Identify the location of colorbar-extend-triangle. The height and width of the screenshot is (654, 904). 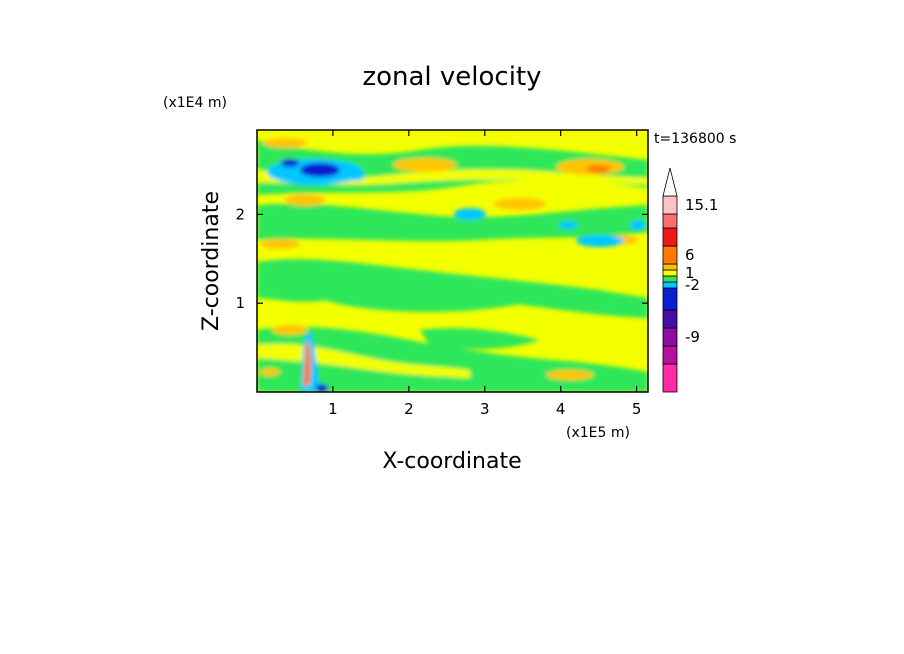
(670, 182).